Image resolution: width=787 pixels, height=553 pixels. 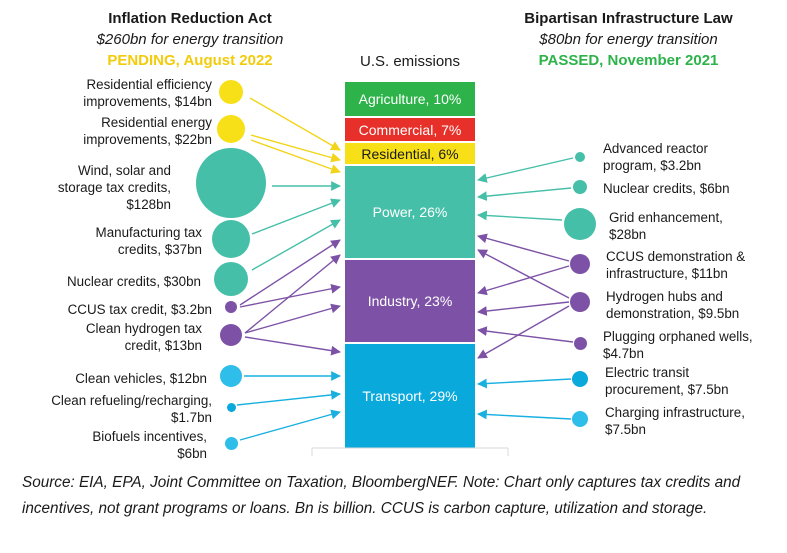 What do you see at coordinates (580, 224) in the screenshot?
I see `bubble-bil-grid` at bounding box center [580, 224].